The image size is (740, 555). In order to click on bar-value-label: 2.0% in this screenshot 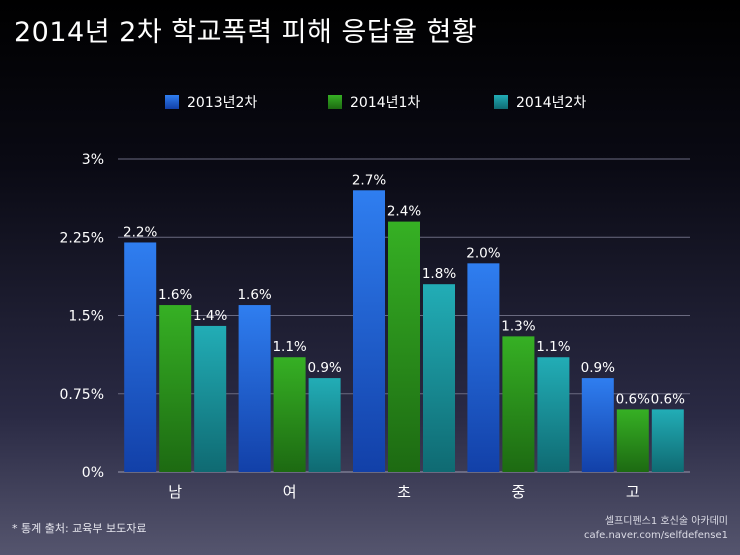, I will do `click(483, 253)`.